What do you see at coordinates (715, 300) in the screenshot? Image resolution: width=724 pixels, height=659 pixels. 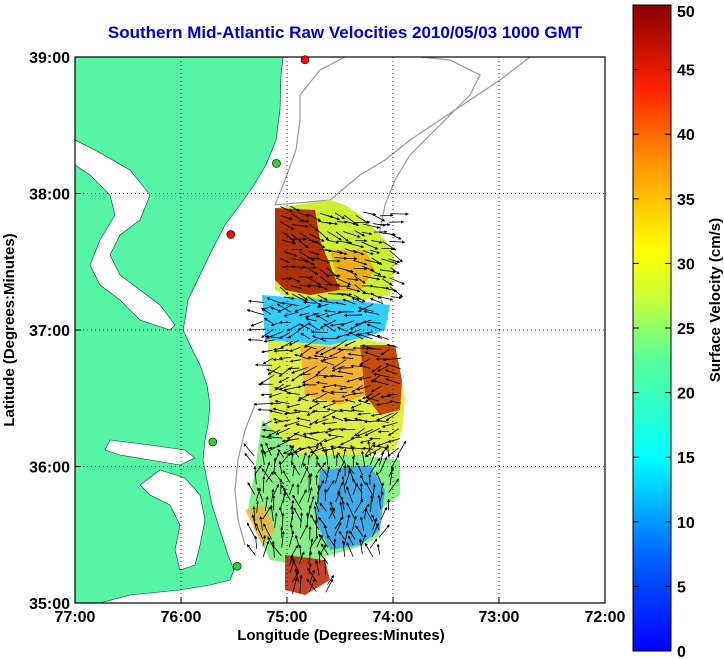 I see `colorbar-label: Surface Velocity (cm/s)` at bounding box center [715, 300].